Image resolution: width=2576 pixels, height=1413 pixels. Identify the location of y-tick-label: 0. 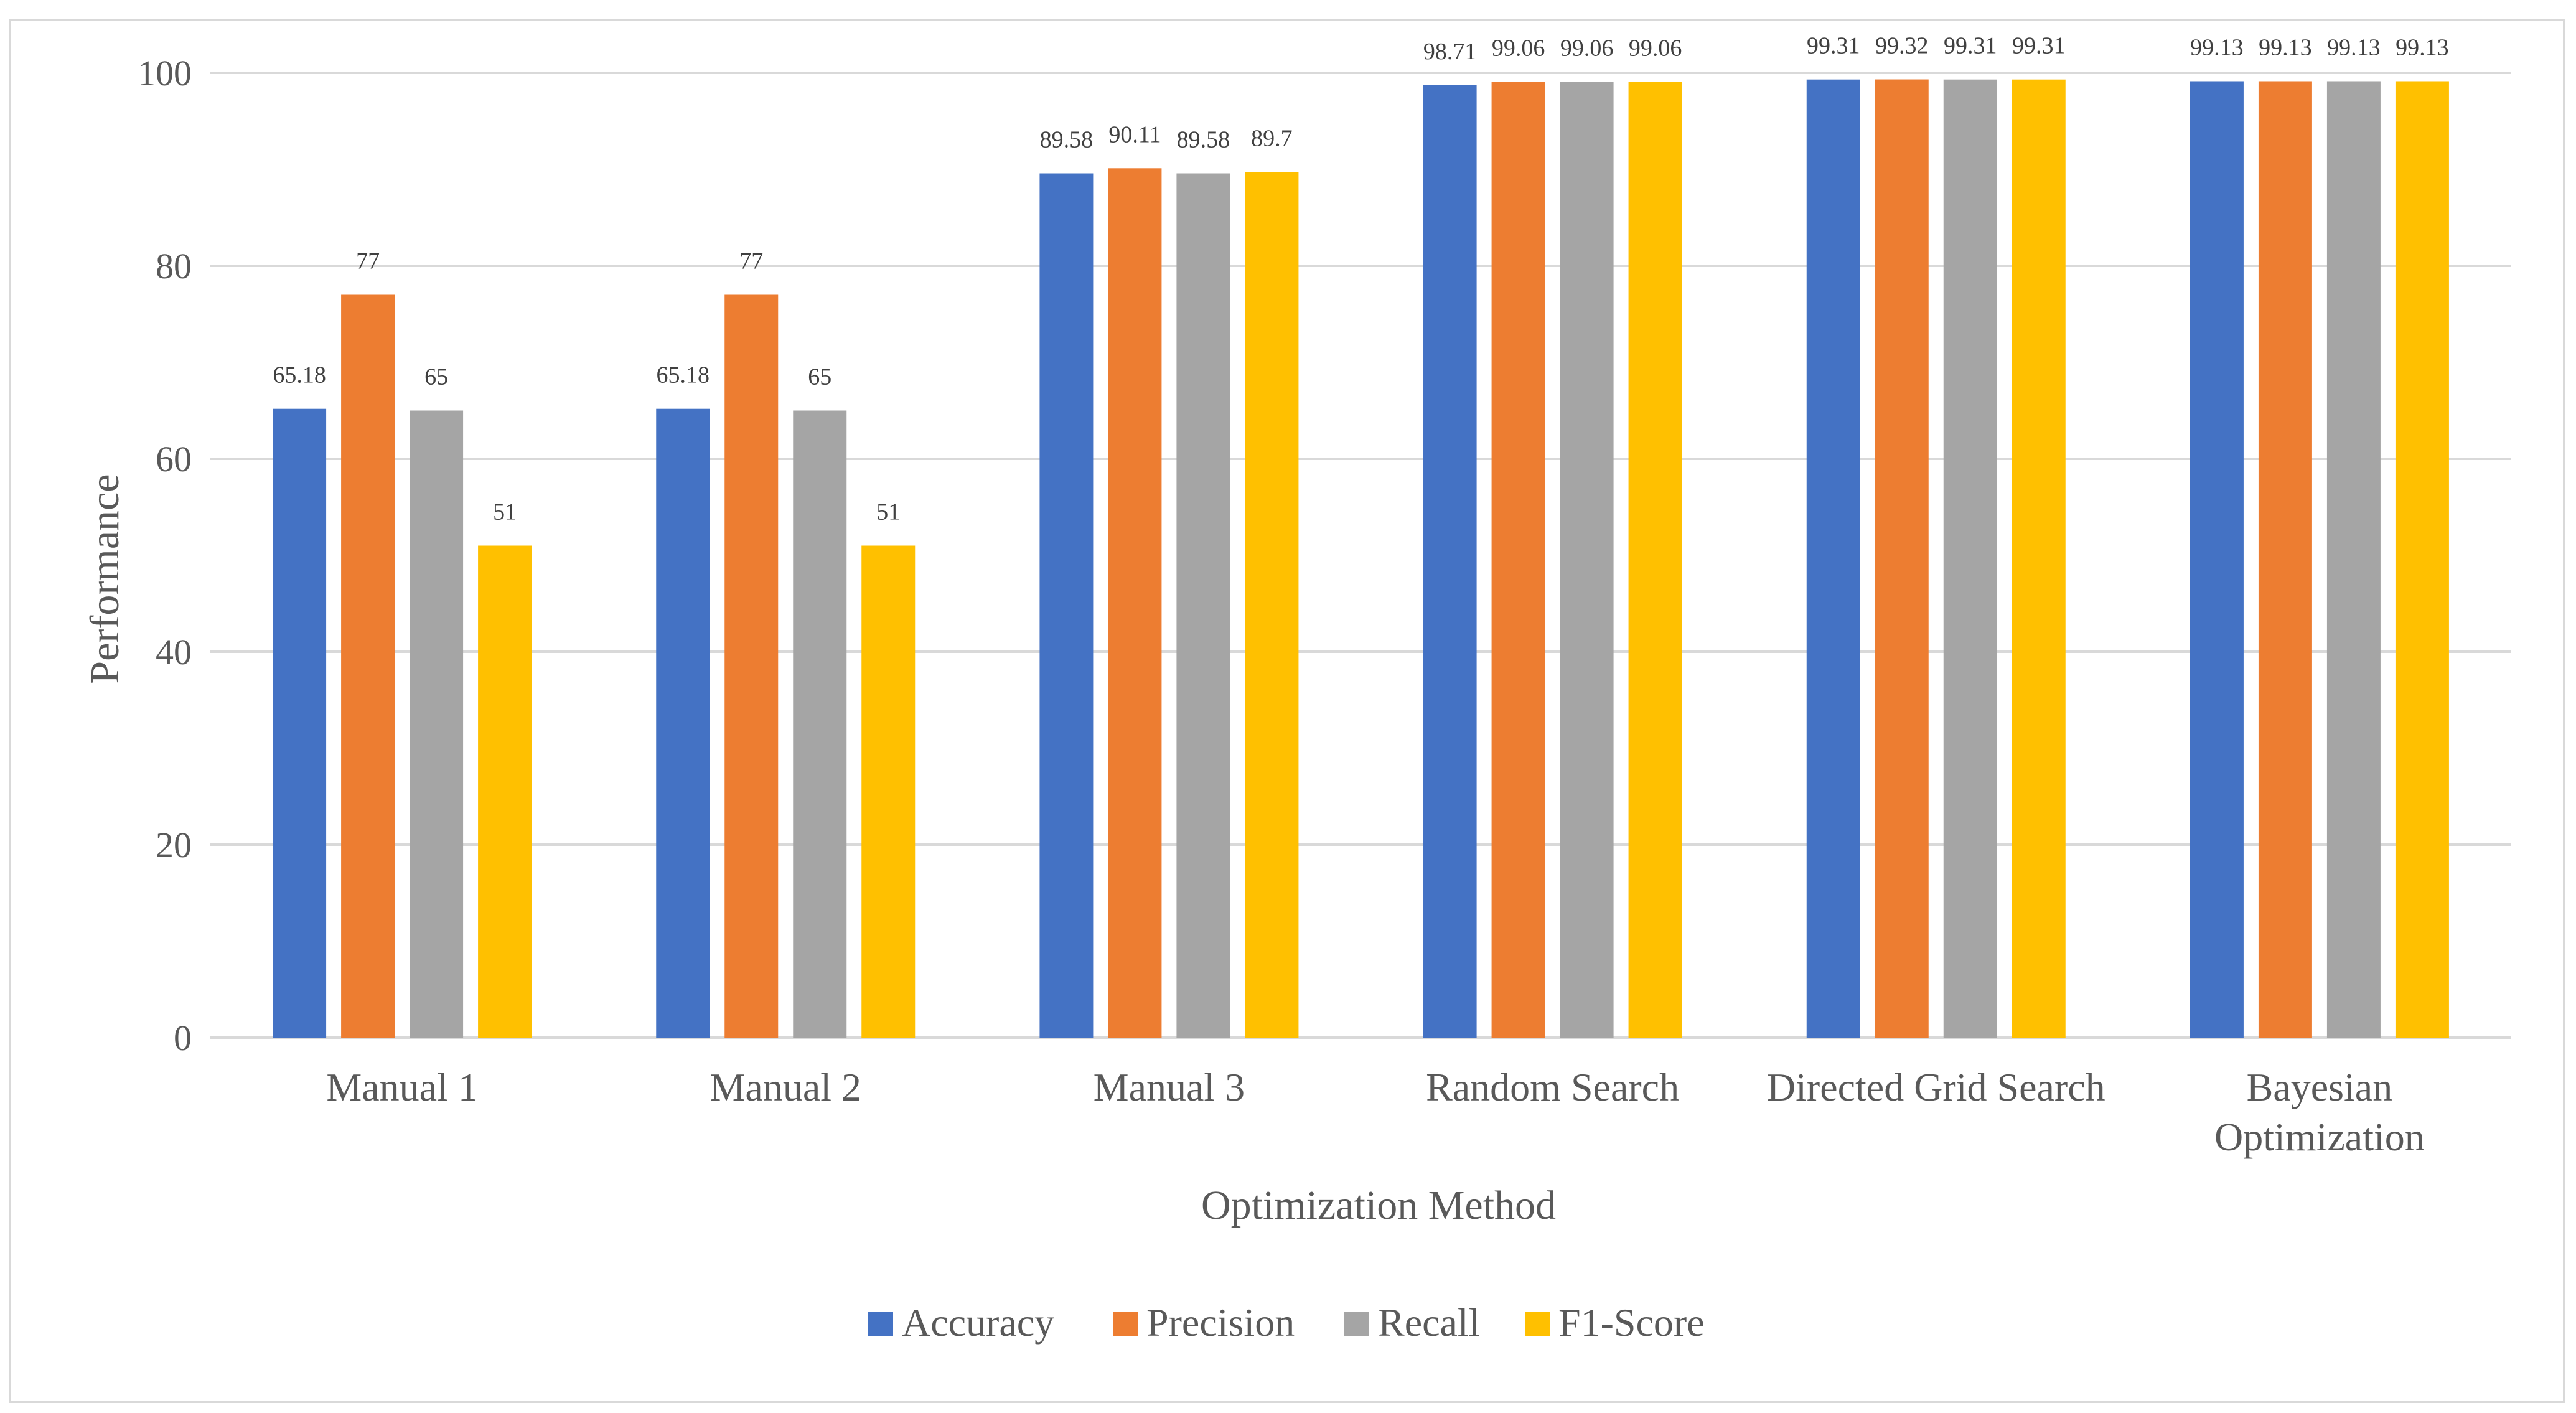
(183, 1038).